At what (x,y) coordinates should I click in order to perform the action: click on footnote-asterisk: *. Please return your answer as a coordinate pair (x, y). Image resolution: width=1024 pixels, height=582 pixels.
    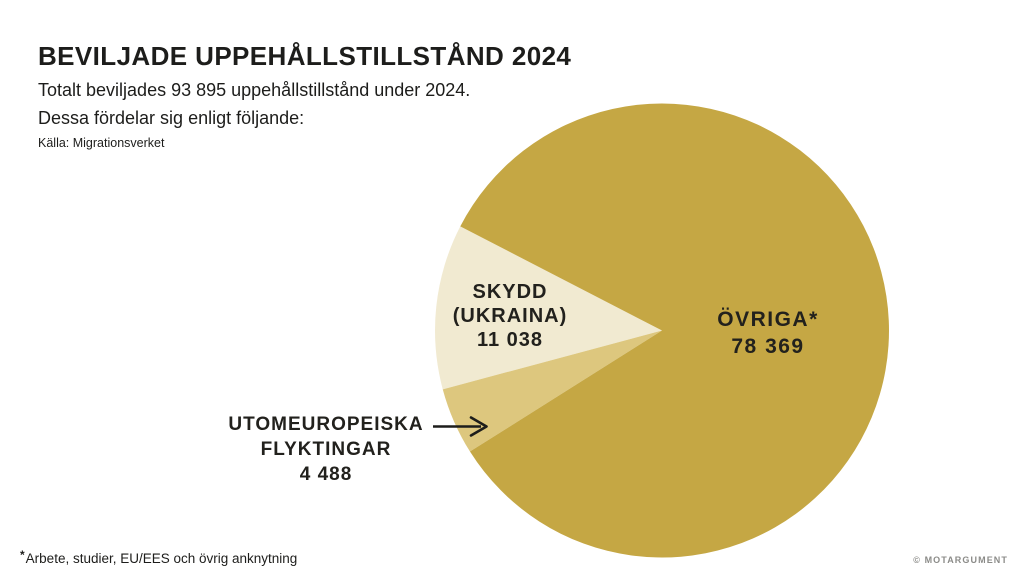
    Looking at the image, I should click on (22, 555).